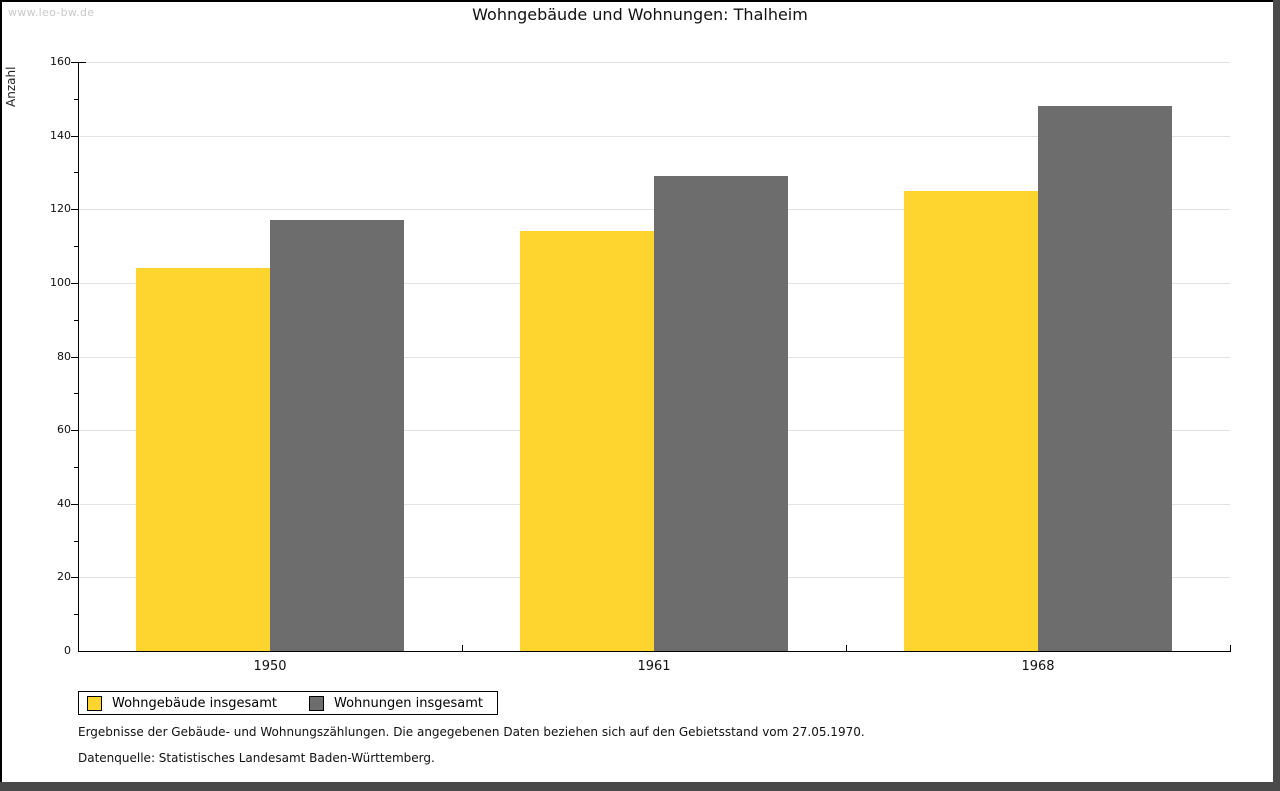 Image resolution: width=1280 pixels, height=791 pixels. Describe the element at coordinates (64, 430) in the screenshot. I see `y-tick-label-60: 60` at that location.